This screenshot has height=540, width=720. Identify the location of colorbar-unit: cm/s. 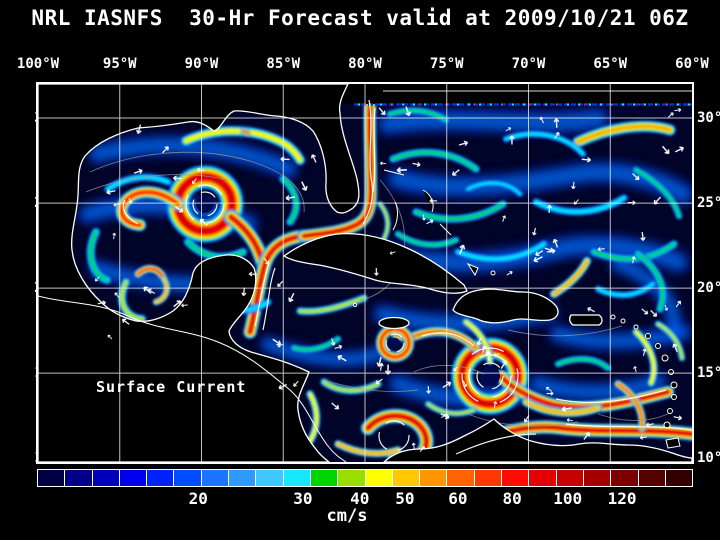
(347, 516).